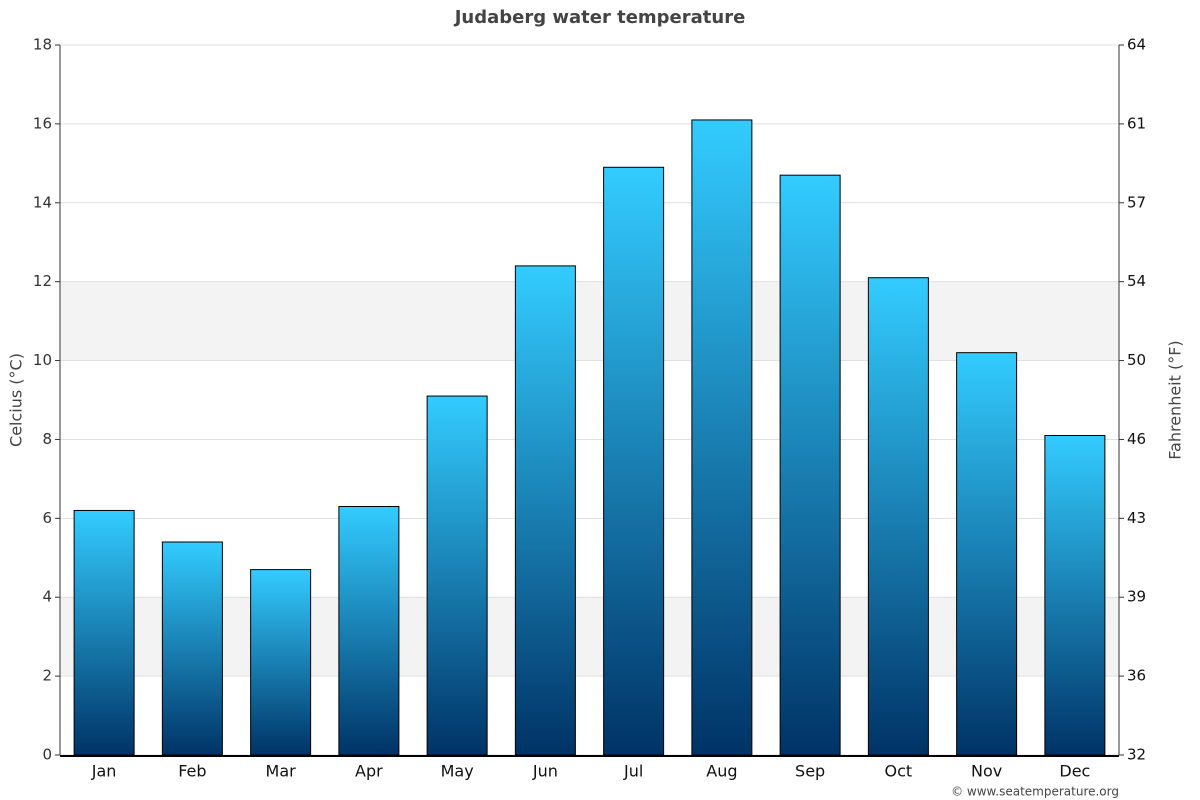 The image size is (1200, 800). Describe the element at coordinates (1136, 360) in the screenshot. I see `y2-tick-label: 50` at that location.